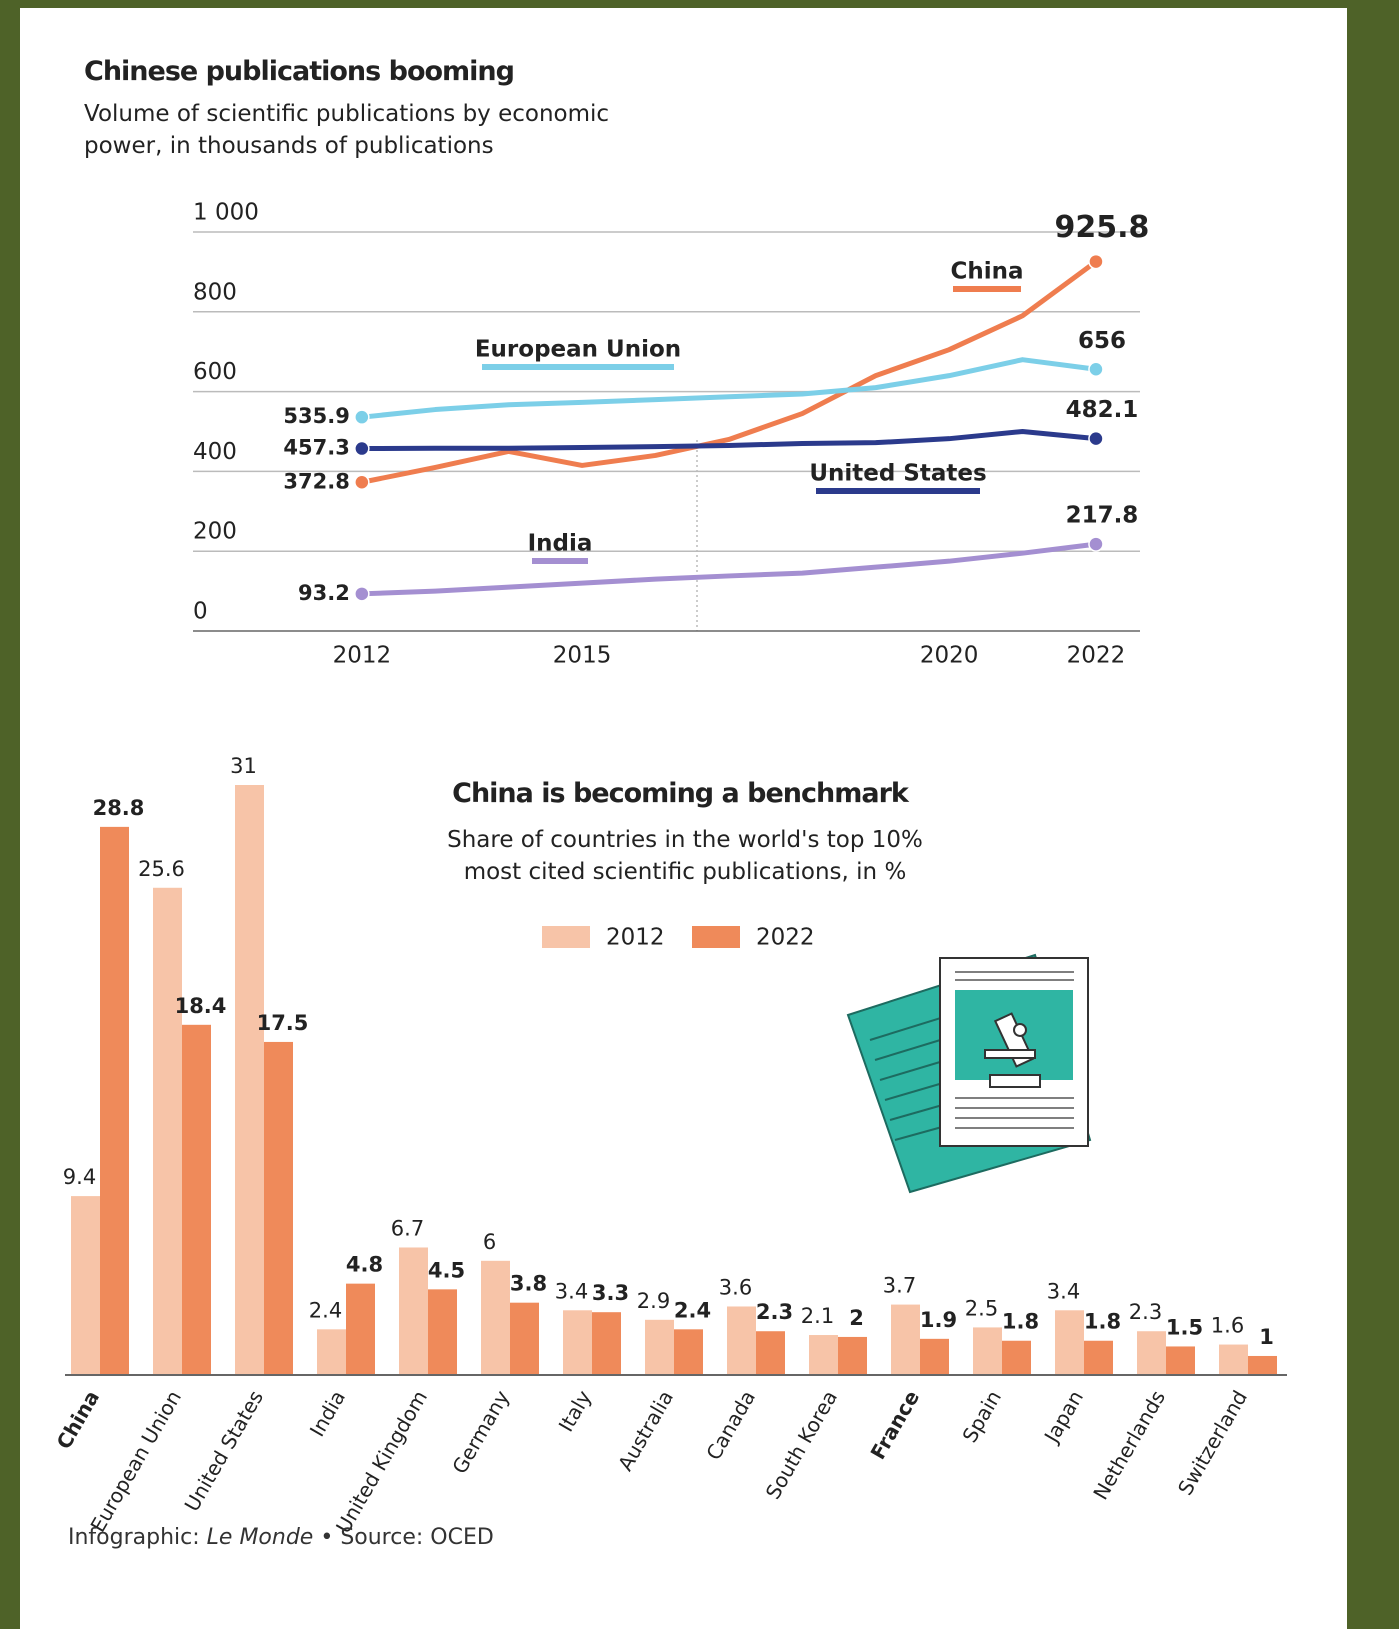 This screenshot has height=1629, width=1399. What do you see at coordinates (899, 1286) in the screenshot?
I see `value-label: 3.7` at bounding box center [899, 1286].